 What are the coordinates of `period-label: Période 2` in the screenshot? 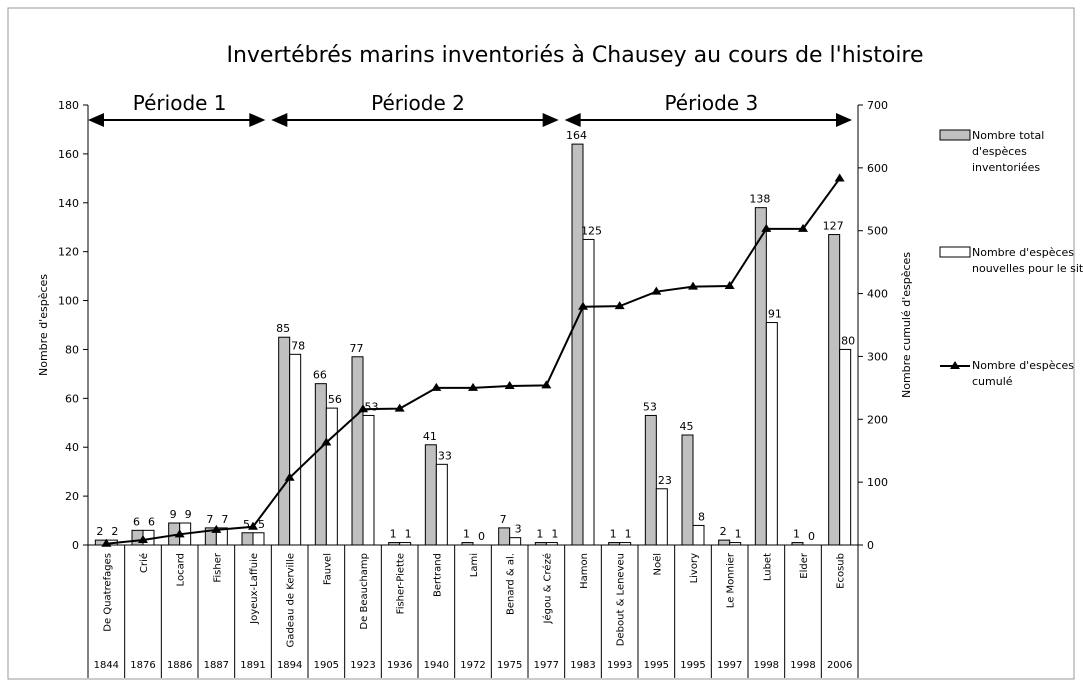 It's located at (418, 103).